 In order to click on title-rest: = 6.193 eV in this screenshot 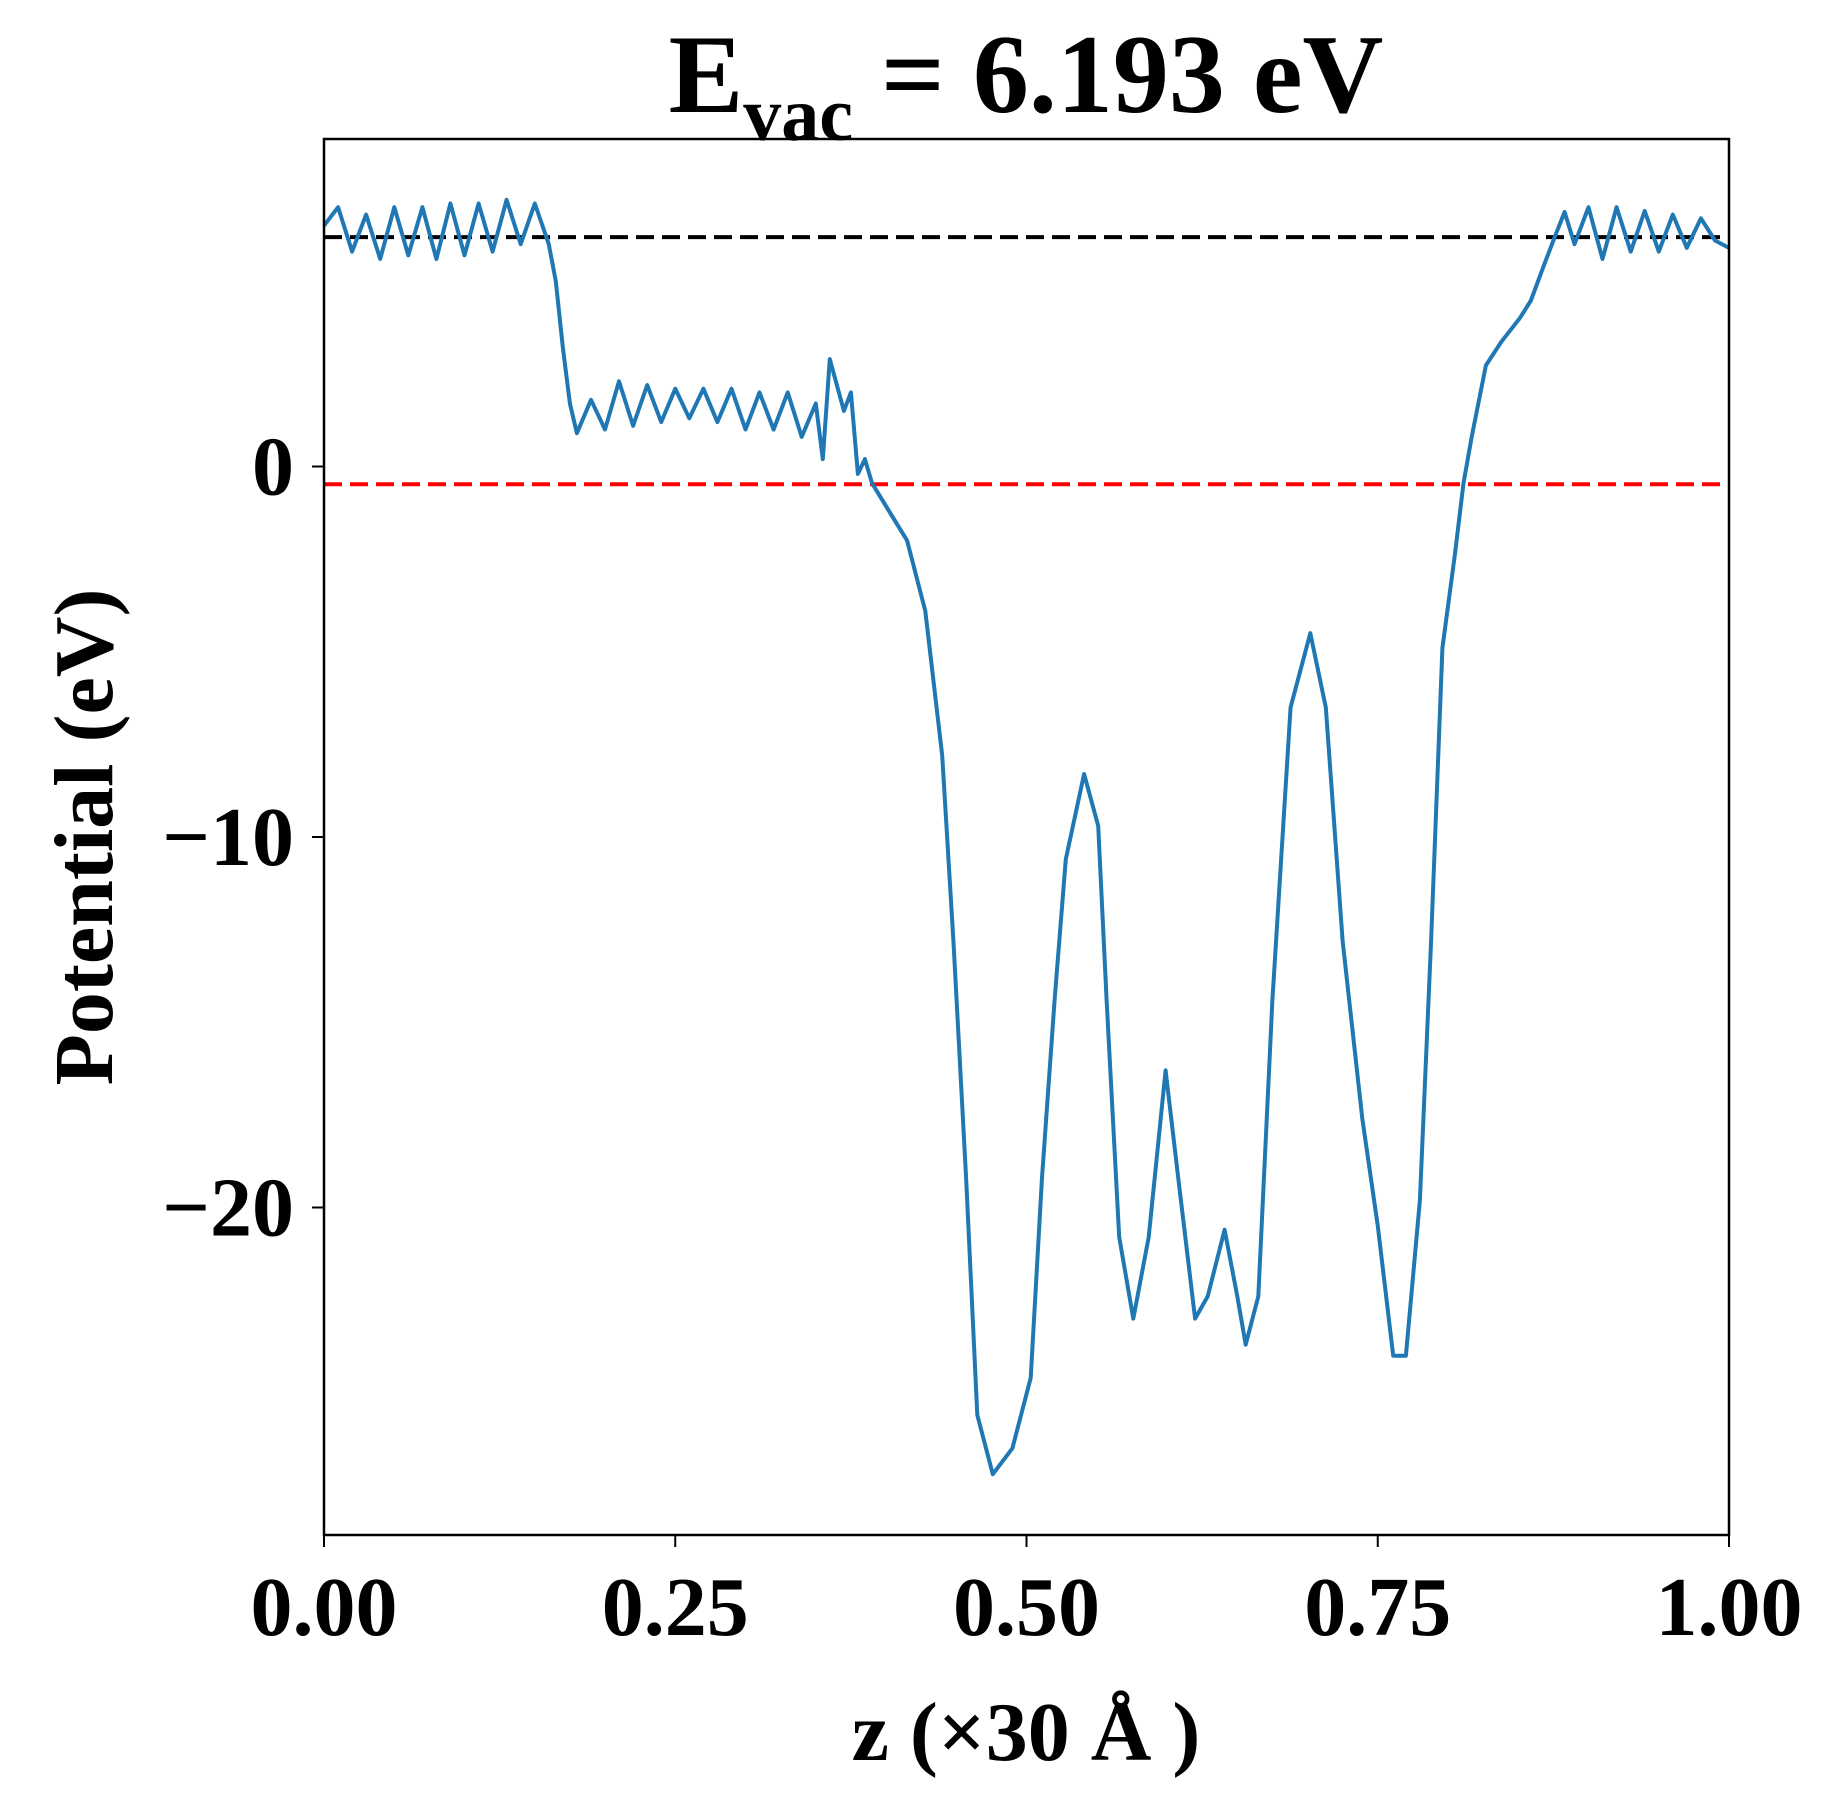, I will do `click(1132, 75)`.